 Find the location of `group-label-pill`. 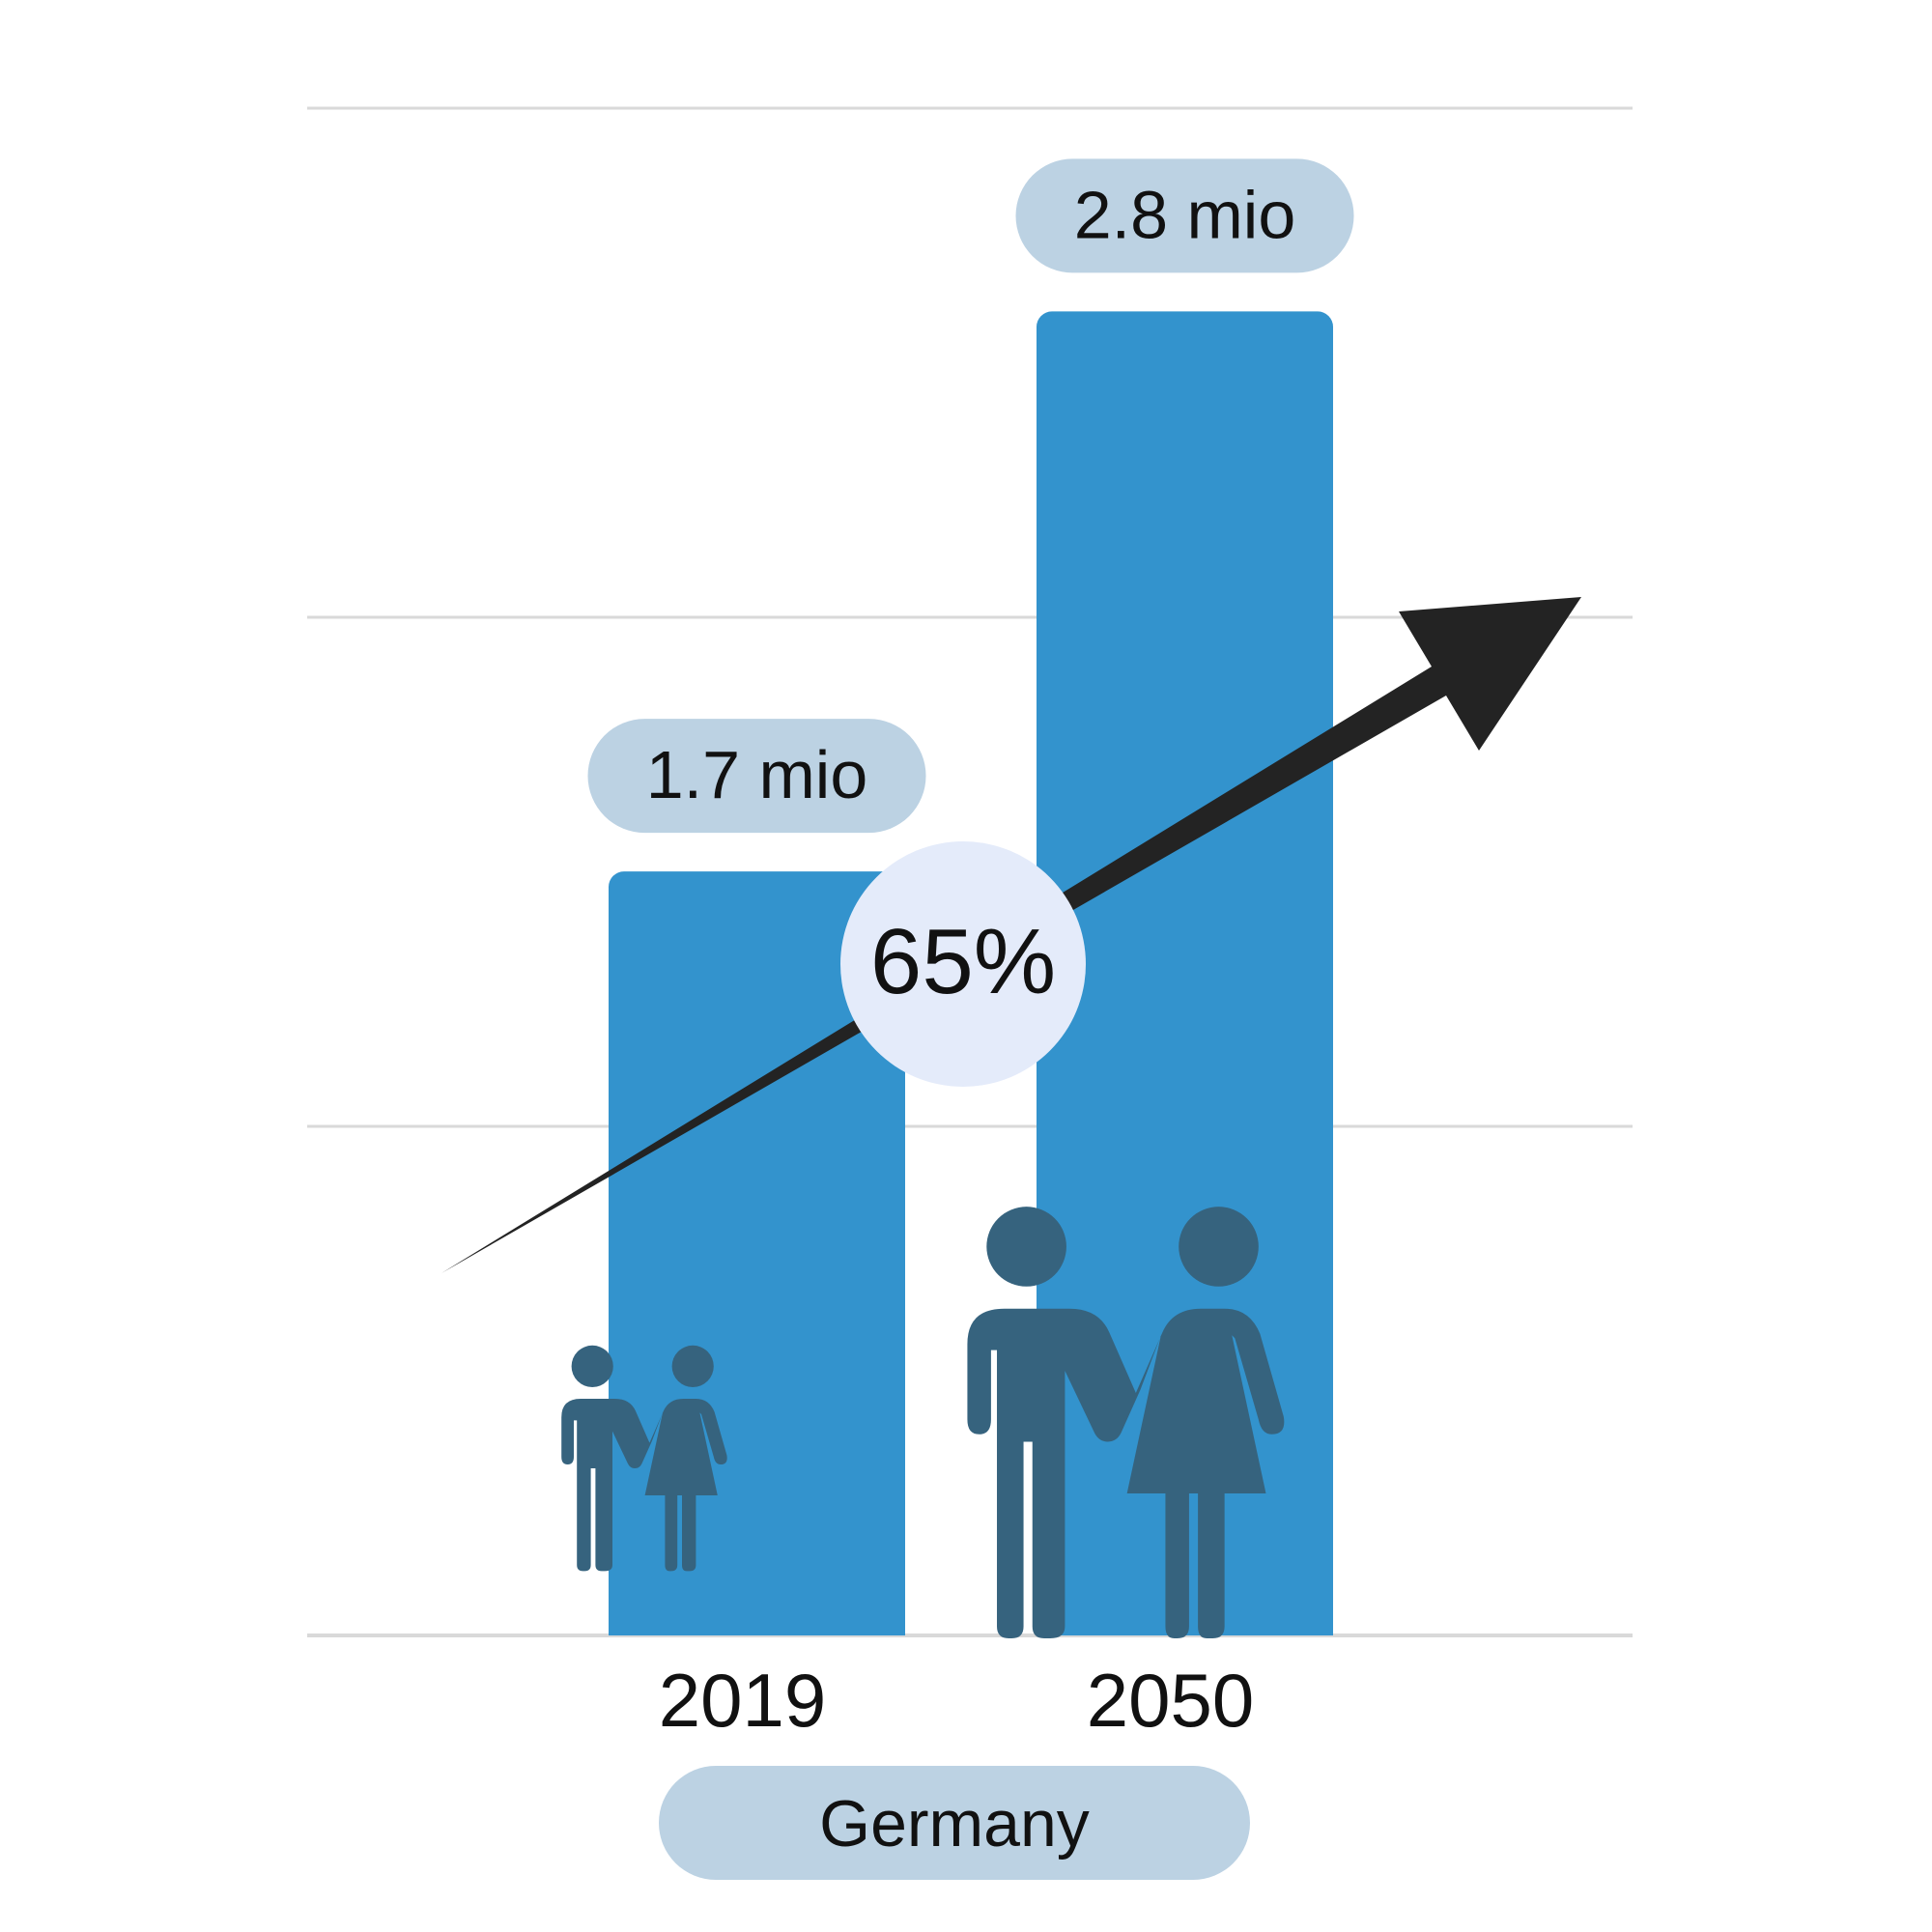

group-label-pill is located at coordinates (954, 1823).